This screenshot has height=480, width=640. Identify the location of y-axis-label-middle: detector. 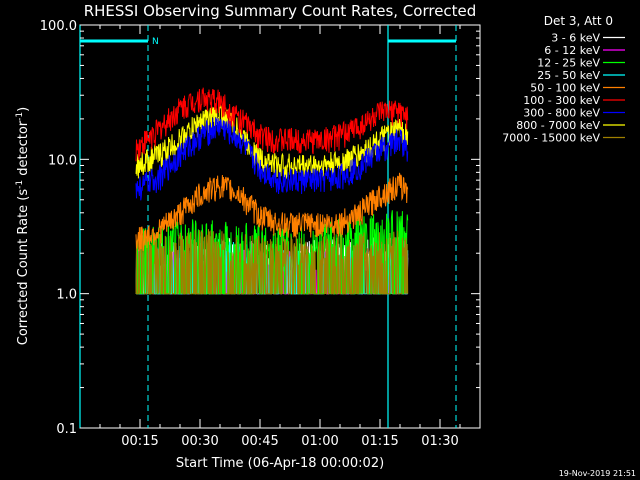
(23, 150).